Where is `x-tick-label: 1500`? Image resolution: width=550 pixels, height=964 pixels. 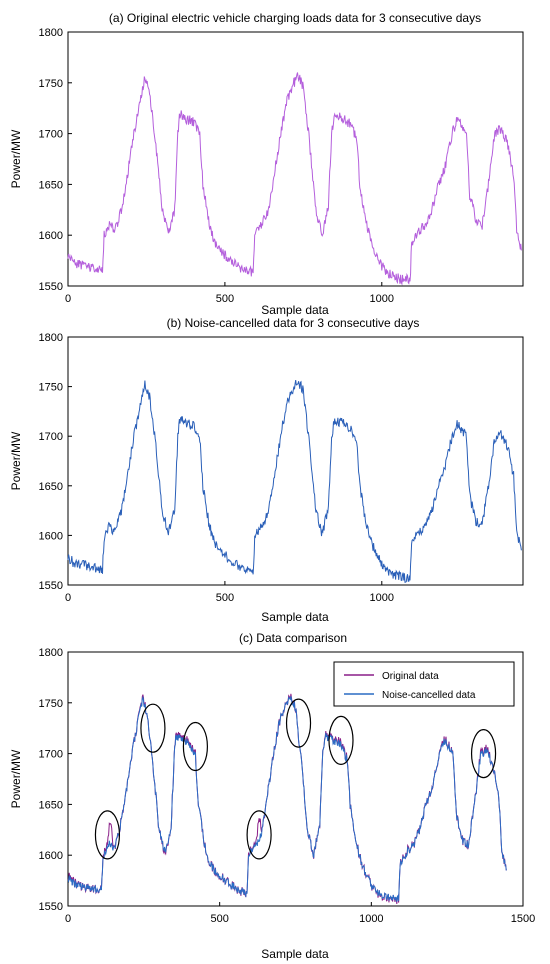
x-tick-label: 1500 is located at coordinates (523, 919).